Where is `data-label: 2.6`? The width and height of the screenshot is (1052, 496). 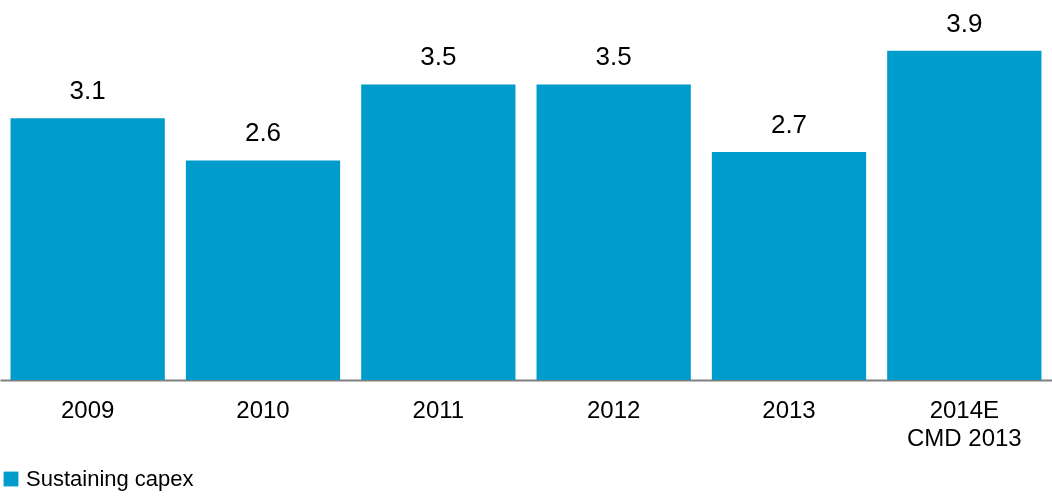
data-label: 2.6 is located at coordinates (263, 132).